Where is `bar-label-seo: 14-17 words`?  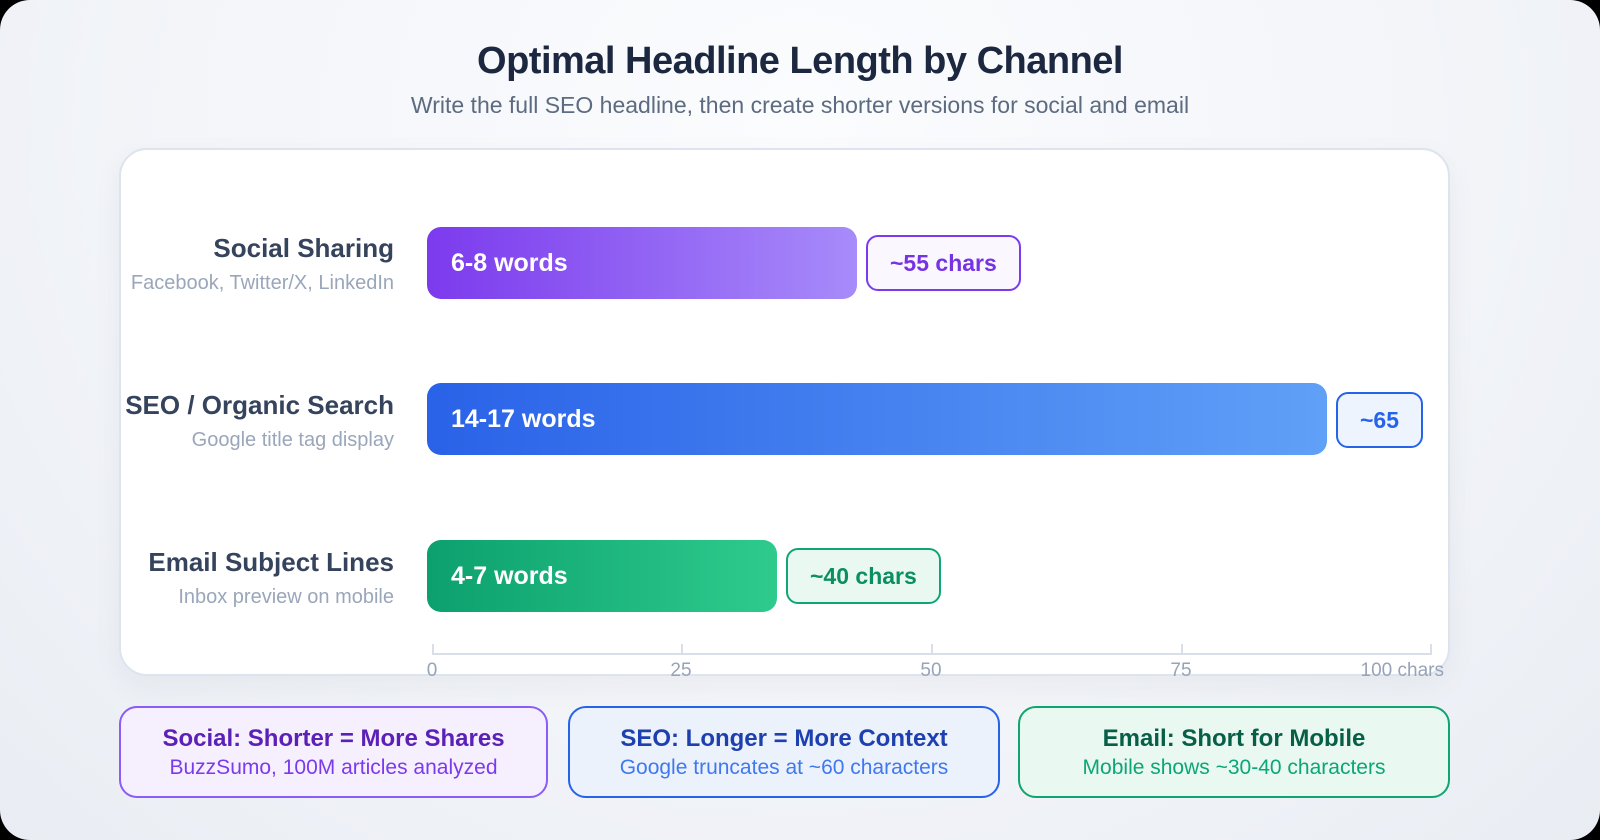 bar-label-seo: 14-17 words is located at coordinates (523, 418).